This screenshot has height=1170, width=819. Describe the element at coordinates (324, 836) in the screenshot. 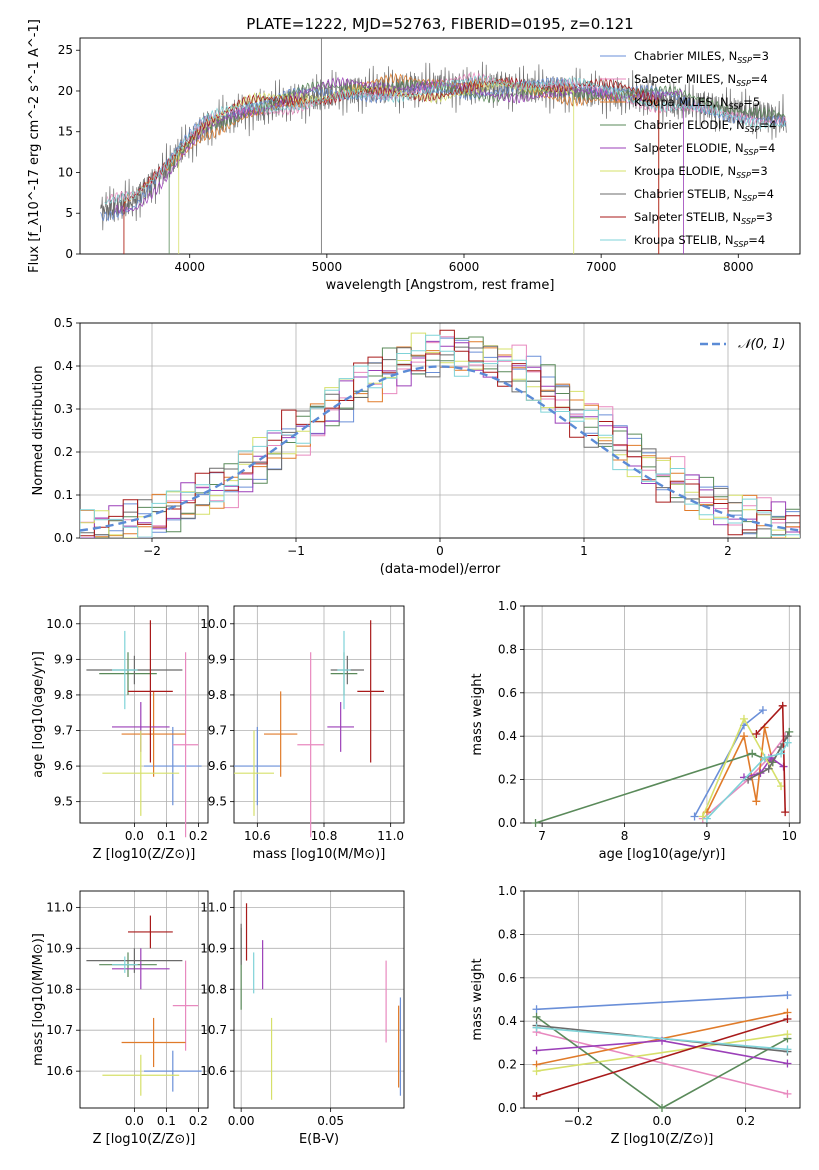

I see `x-tick-label: 10.8` at that location.